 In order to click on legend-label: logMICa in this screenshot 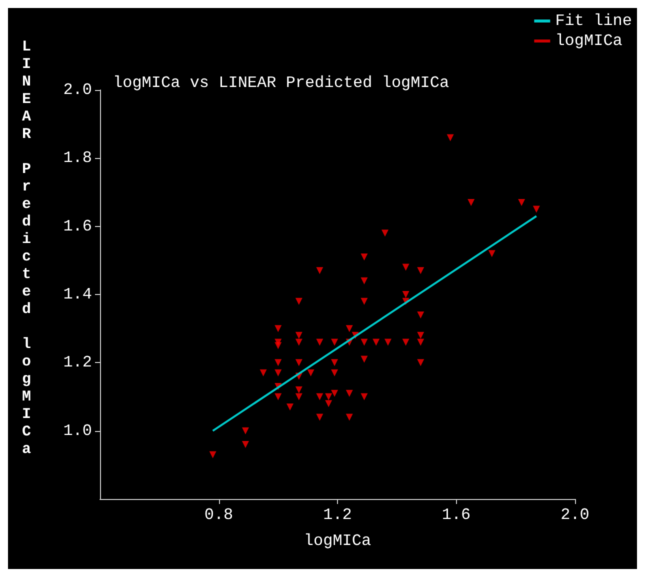, I will do `click(589, 41)`.